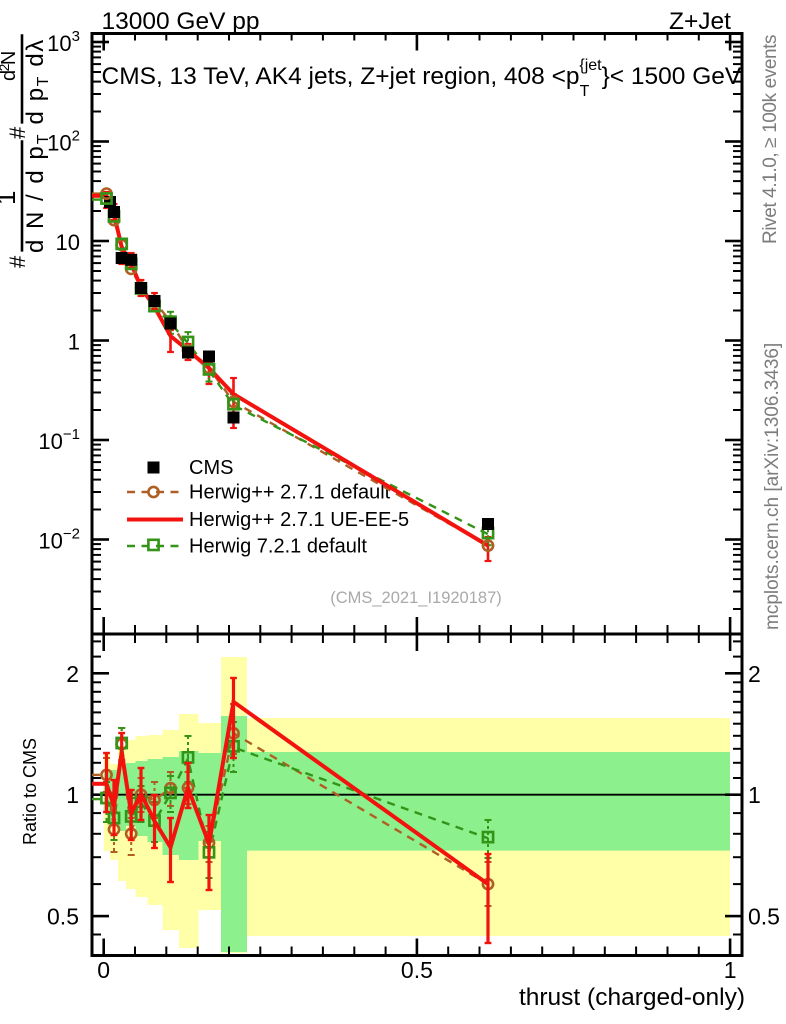  Describe the element at coordinates (181, 21) in the screenshot. I see `svg-text: 13000 GeV pp` at that location.